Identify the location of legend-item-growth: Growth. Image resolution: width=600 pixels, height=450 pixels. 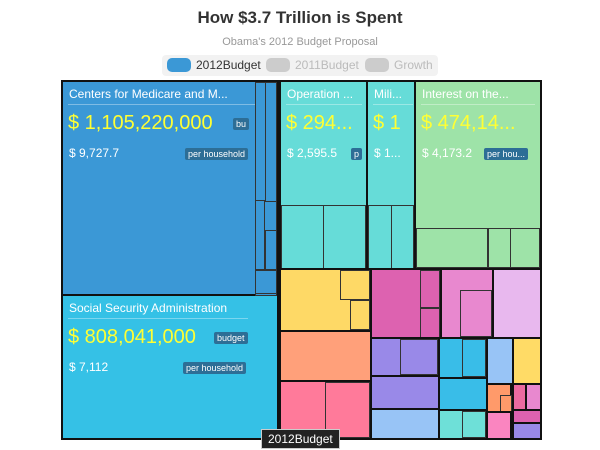
(399, 65).